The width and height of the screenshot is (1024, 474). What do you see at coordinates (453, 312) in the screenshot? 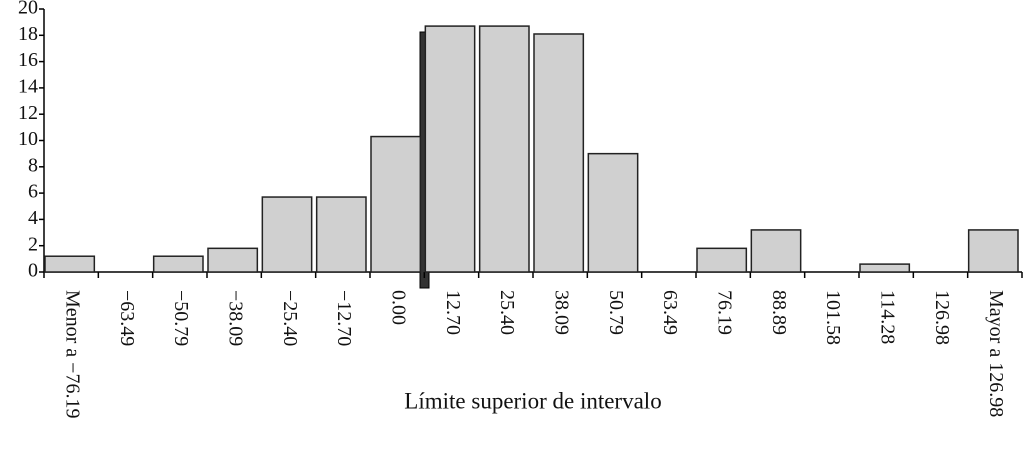
I see `x-tick-label: 12.70` at bounding box center [453, 312].